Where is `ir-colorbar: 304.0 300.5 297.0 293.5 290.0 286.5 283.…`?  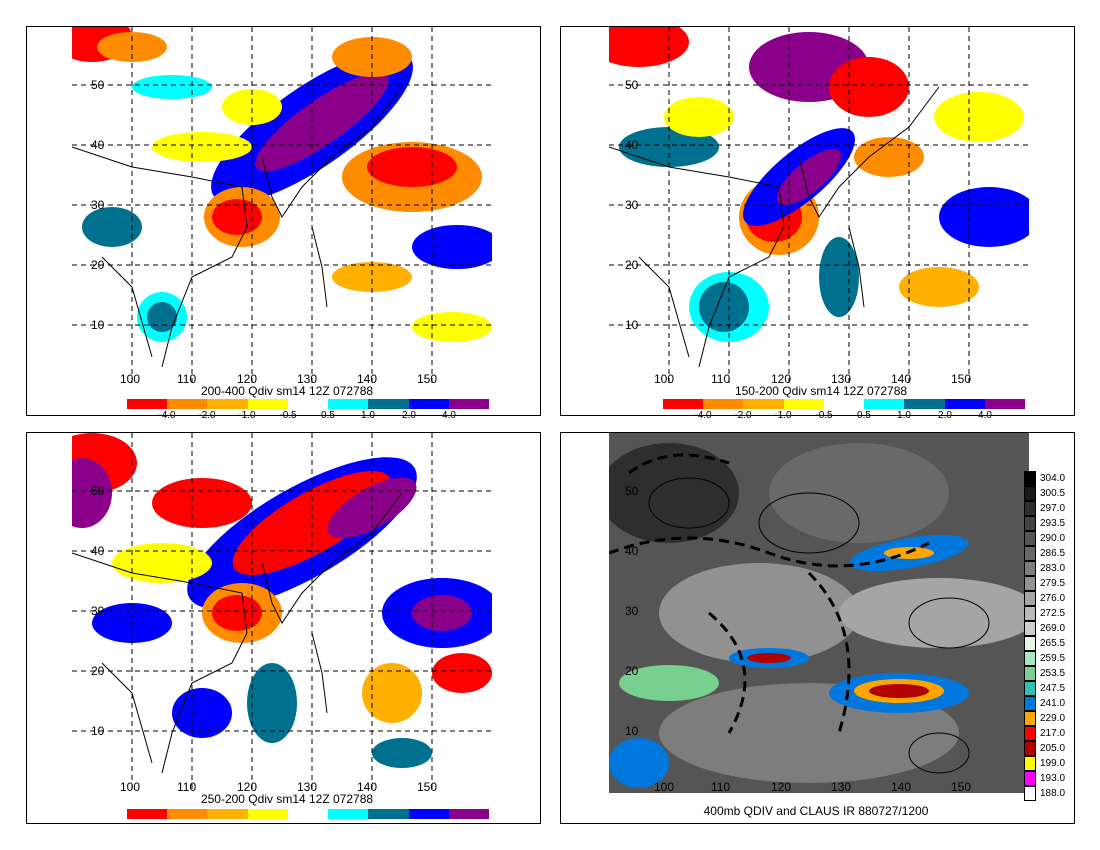
ir-colorbar: 304.0 300.5 297.0 293.5 290.0 286.5 283.… is located at coordinates (1044, 636).